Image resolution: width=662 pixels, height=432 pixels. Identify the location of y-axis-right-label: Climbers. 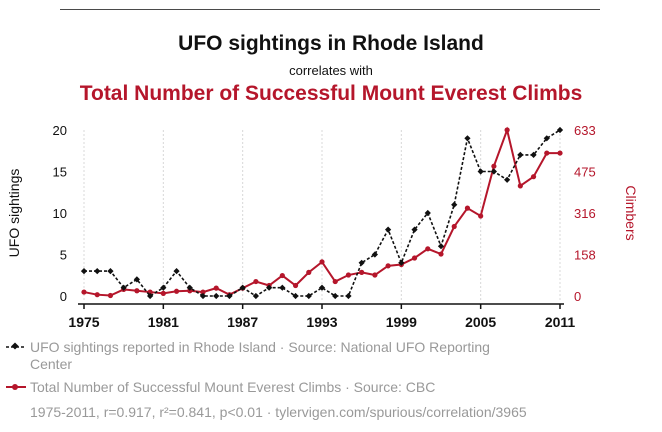
(631, 212).